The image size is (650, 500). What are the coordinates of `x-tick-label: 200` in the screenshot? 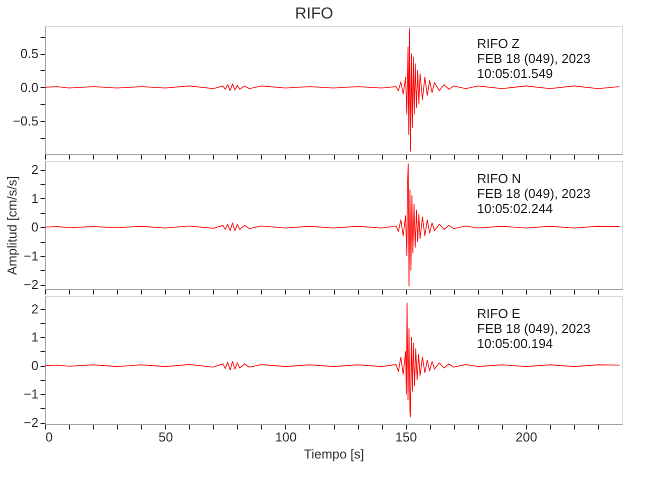 It's located at (526, 437).